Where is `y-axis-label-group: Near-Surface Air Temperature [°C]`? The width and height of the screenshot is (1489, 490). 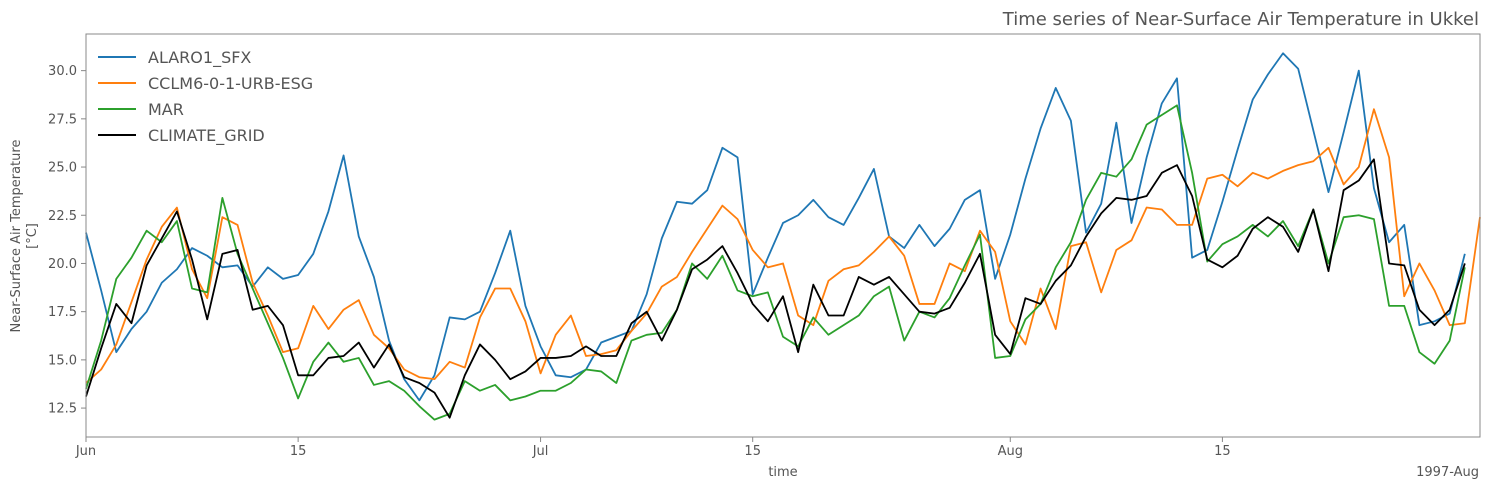
y-axis-label-group: Near-Surface Air Temperature [°C] is located at coordinates (24, 236).